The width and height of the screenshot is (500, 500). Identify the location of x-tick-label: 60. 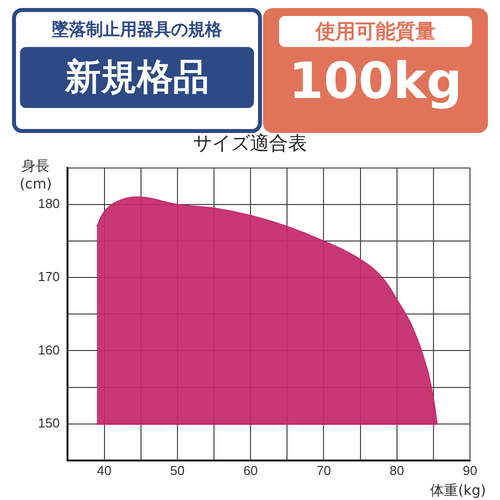
(250, 470).